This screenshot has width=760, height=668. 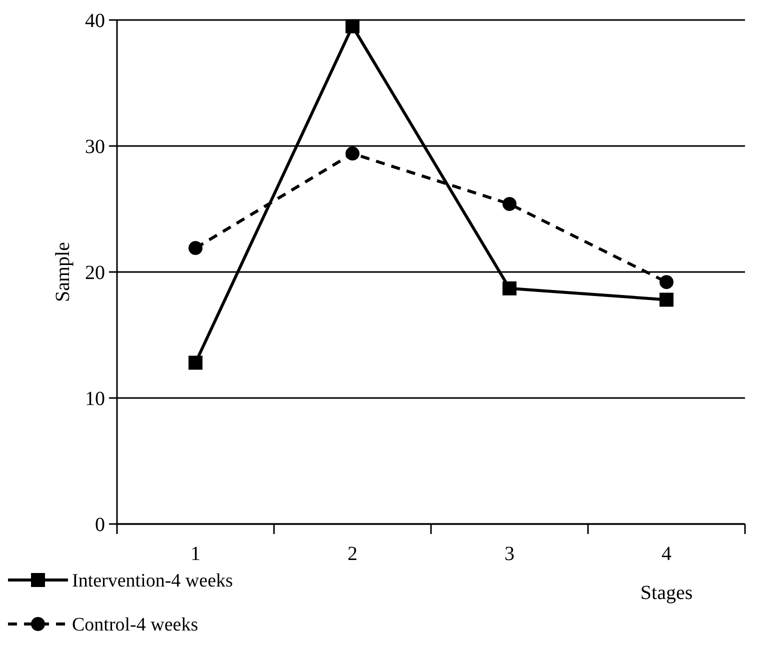 What do you see at coordinates (667, 554) in the screenshot?
I see `x-tick-label: 4` at bounding box center [667, 554].